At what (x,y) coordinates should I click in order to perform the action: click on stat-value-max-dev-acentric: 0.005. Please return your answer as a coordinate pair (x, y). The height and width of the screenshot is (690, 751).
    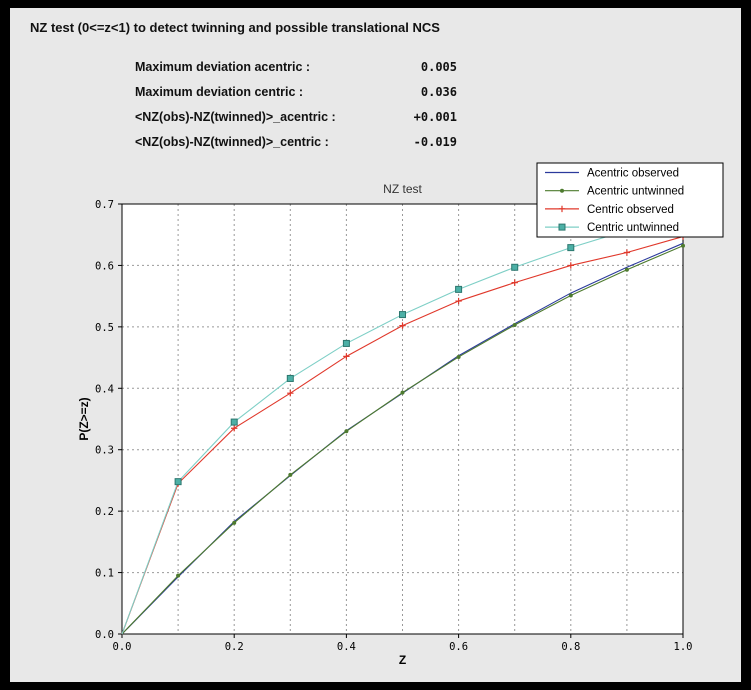
    Looking at the image, I should click on (438, 66).